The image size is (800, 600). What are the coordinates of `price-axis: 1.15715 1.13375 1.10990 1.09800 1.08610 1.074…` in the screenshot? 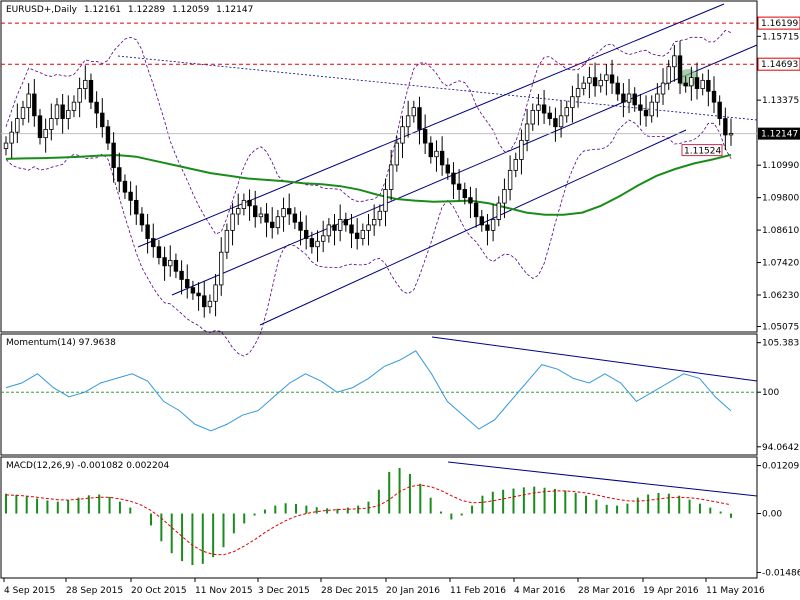 It's located at (778, 174).